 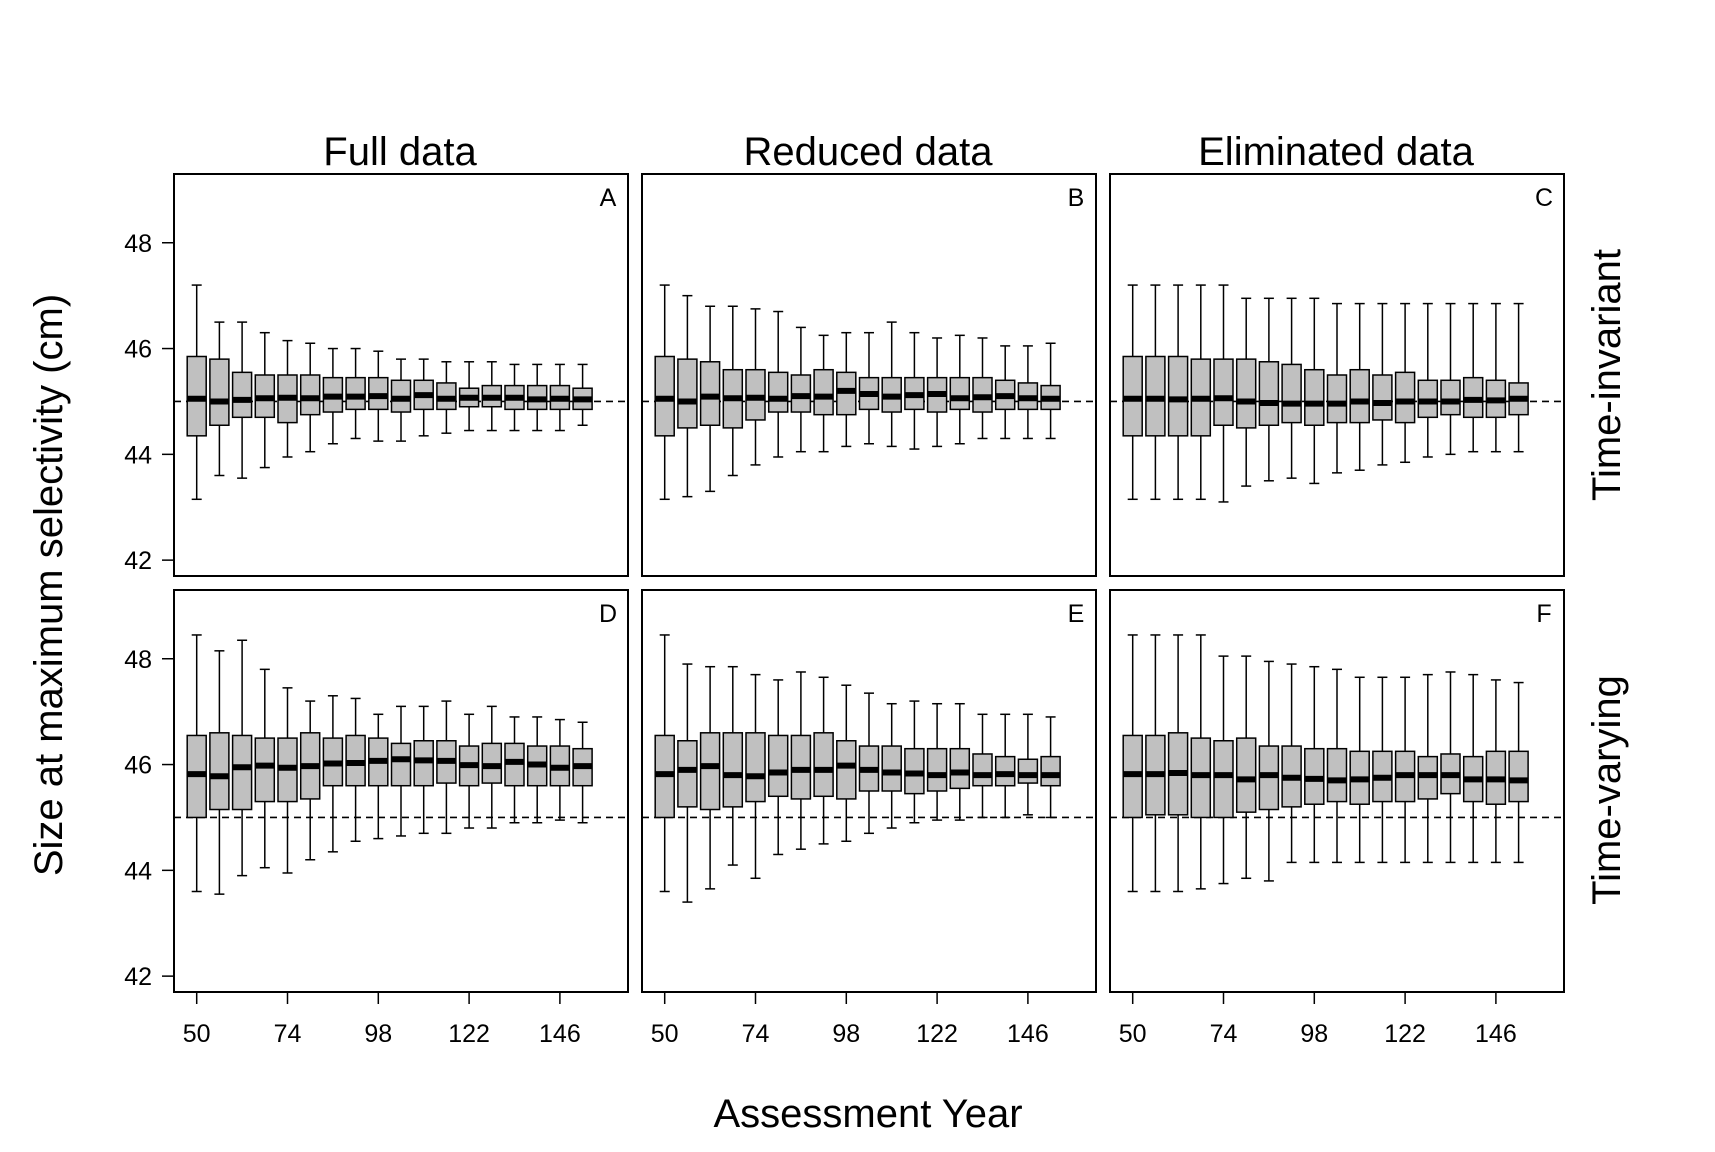 I want to click on column-title-reduced: Reduced data, so click(x=868, y=152).